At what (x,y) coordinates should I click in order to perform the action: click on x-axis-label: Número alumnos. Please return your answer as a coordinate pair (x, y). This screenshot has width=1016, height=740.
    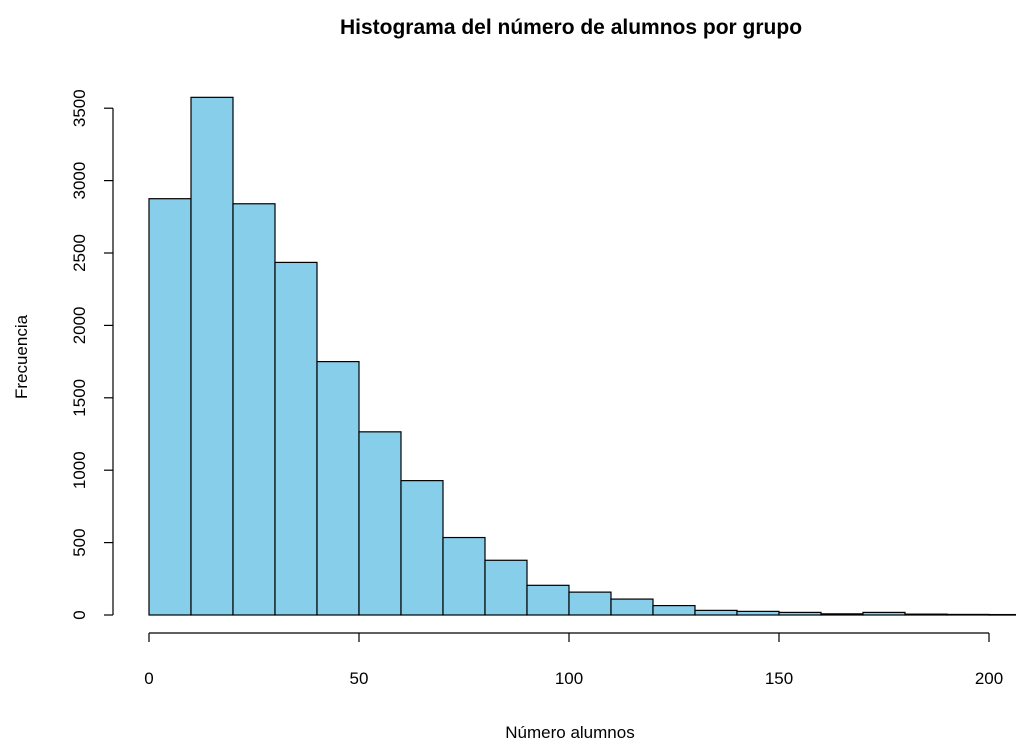
    Looking at the image, I should click on (569, 731).